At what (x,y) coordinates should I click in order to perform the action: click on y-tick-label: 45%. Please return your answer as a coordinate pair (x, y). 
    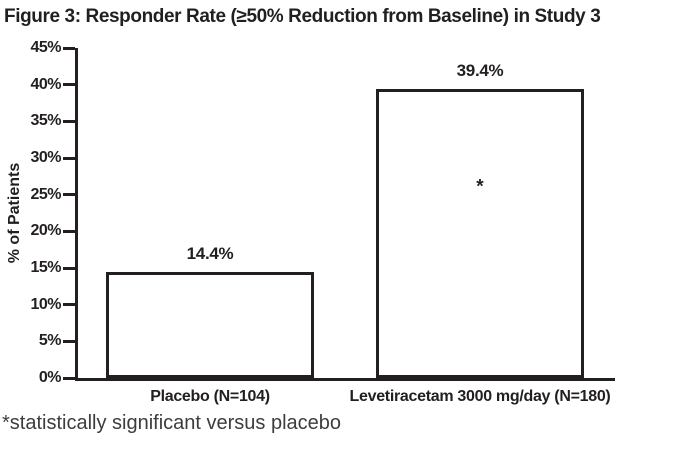
    Looking at the image, I should click on (45, 47).